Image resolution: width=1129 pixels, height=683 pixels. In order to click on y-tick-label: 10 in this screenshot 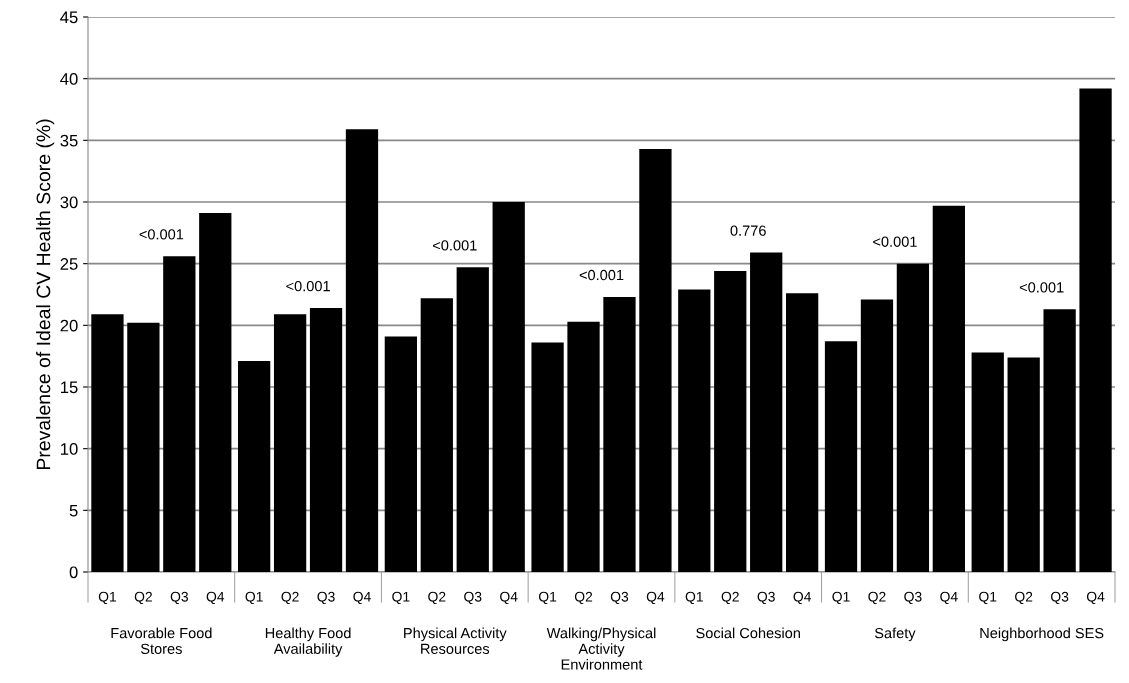, I will do `click(69, 449)`.